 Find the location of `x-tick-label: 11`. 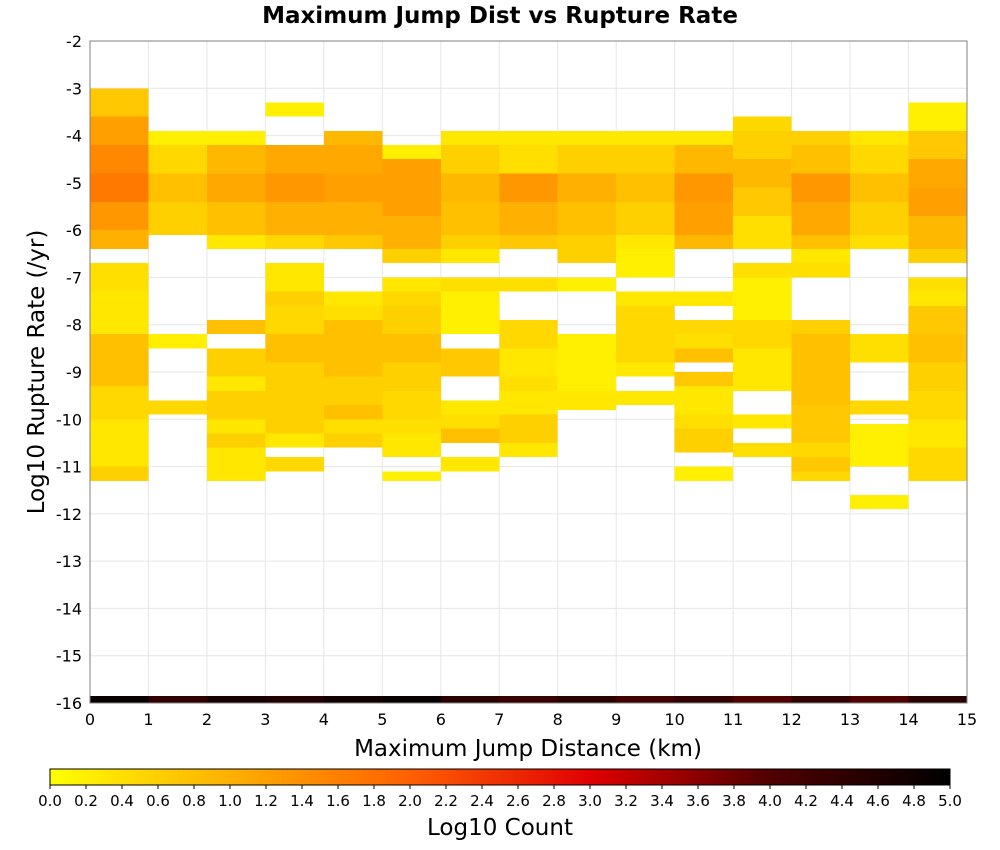

x-tick-label: 11 is located at coordinates (733, 719).